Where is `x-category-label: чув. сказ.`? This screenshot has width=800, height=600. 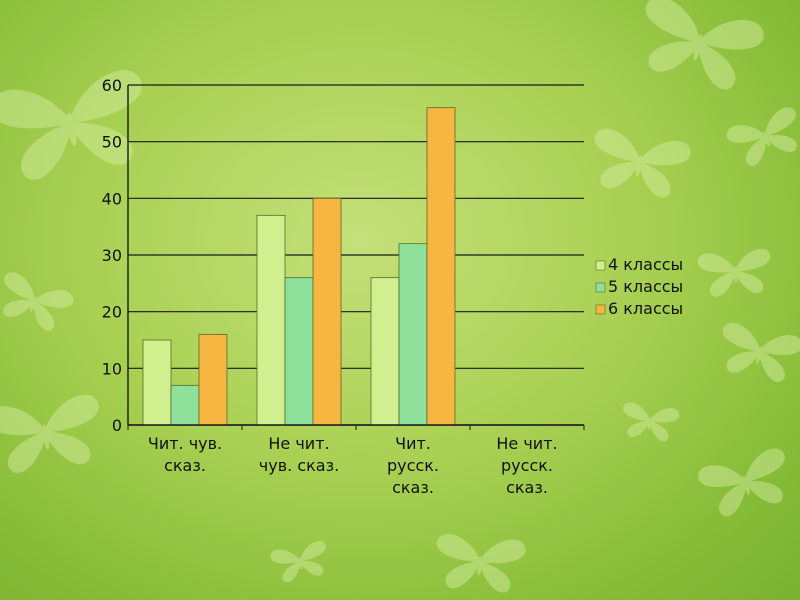
x-category-label: чув. сказ. is located at coordinates (299, 465).